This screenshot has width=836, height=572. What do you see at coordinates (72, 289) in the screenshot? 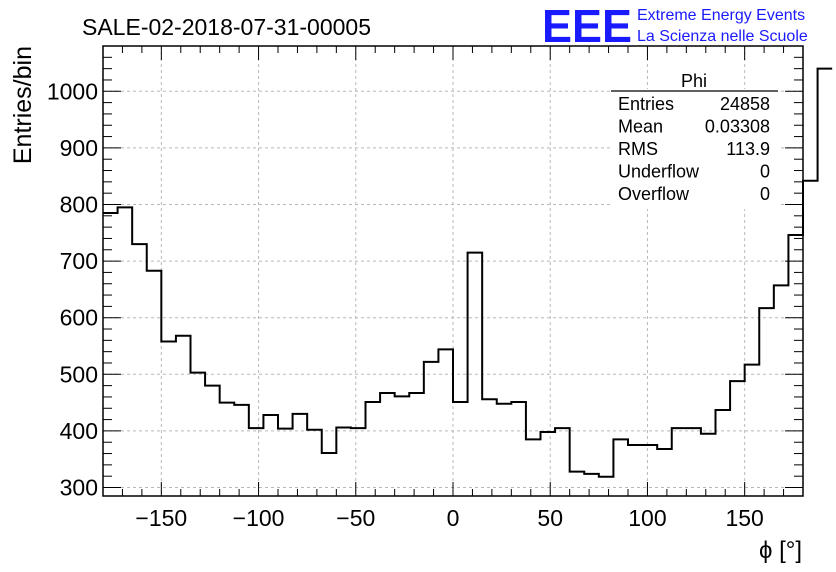
I see `y-tick-labels: 300 400 500 600 700 800 900 1000` at bounding box center [72, 289].